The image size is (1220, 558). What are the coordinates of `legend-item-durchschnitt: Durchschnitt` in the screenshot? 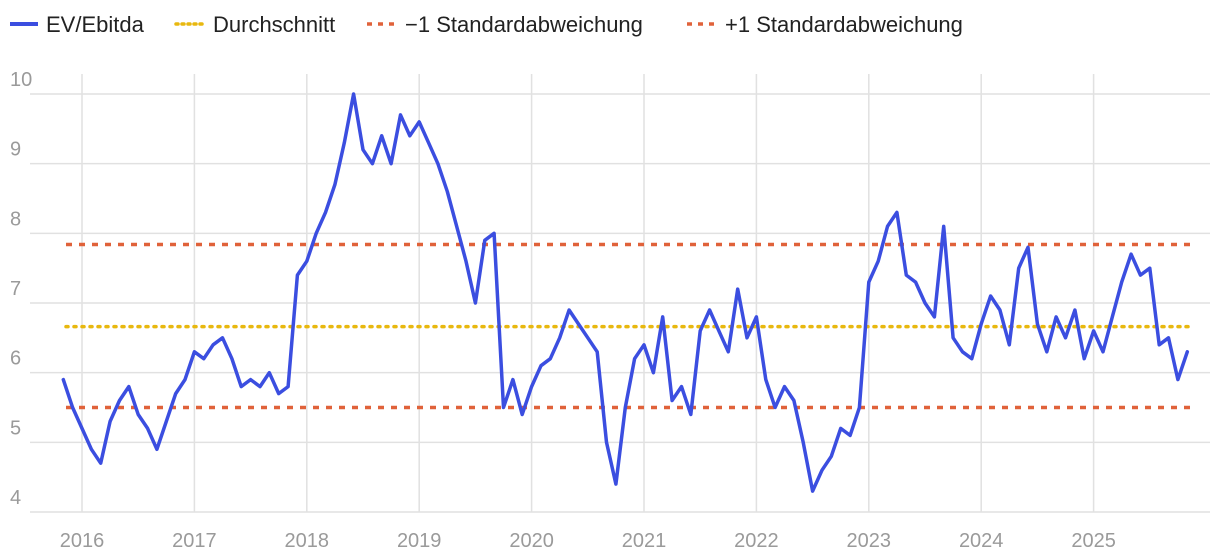 It's located at (254, 24).